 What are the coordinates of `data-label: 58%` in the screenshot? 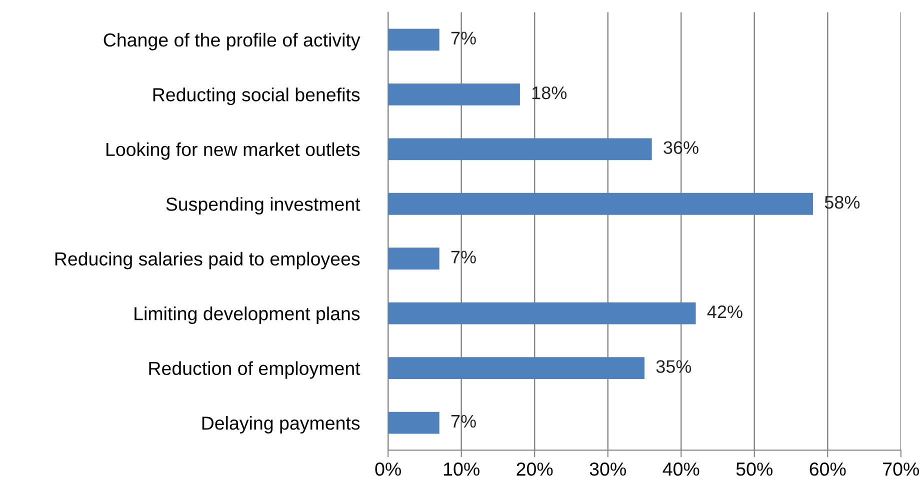 It's located at (842, 202).